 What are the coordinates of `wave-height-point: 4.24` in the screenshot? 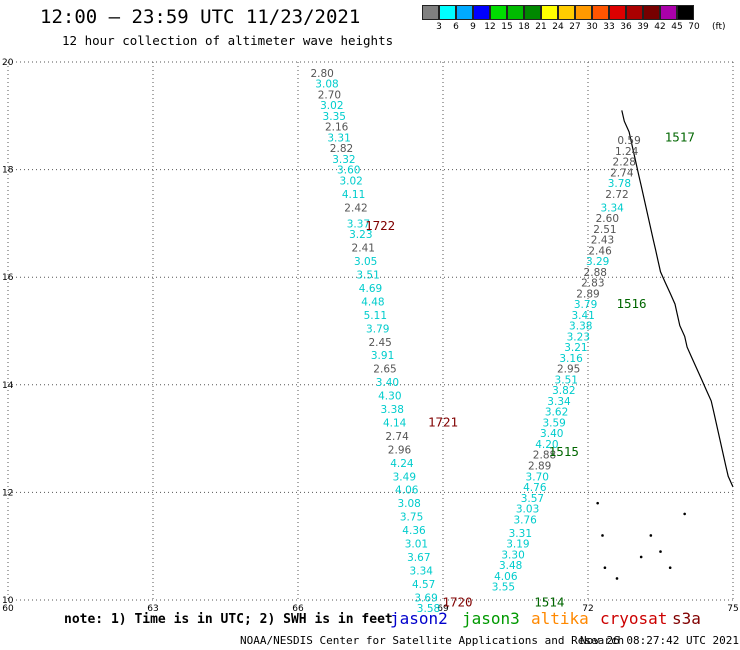 It's located at (402, 464).